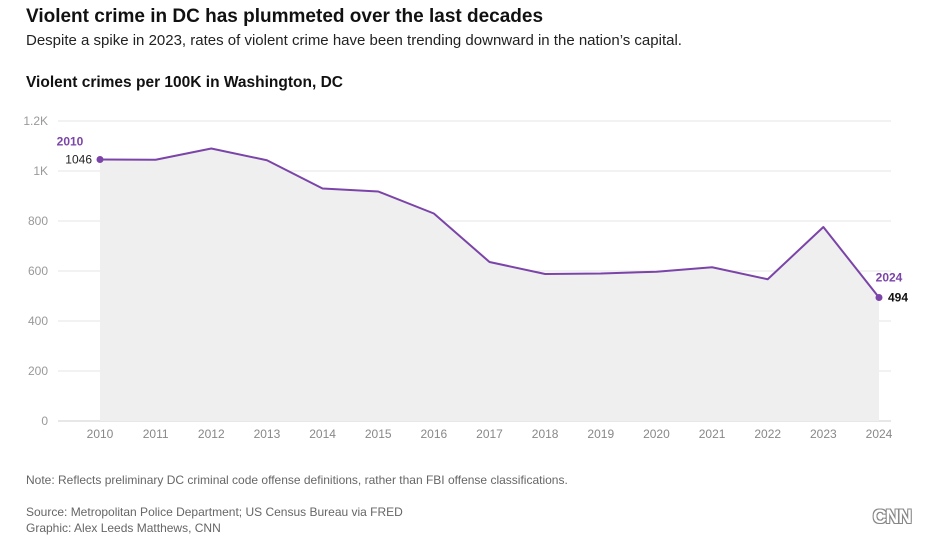 This screenshot has height=541, width=937. I want to click on y-tick-label: 1.2K, so click(35, 121).